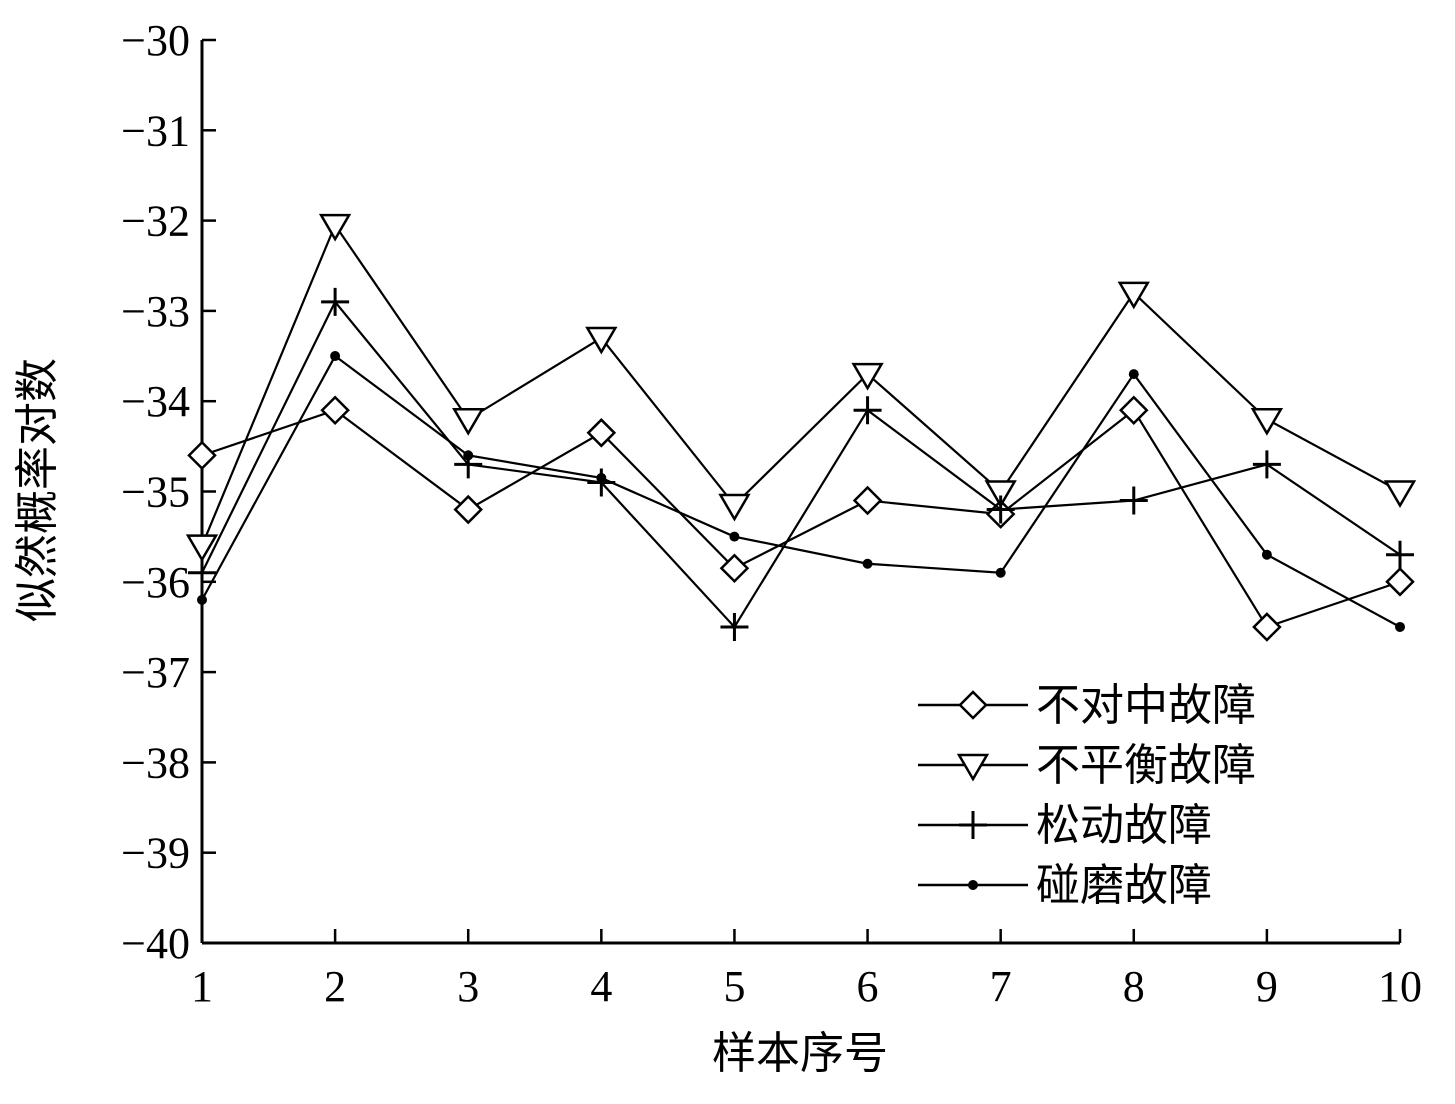 This screenshot has width=1455, height=1104. Describe the element at coordinates (1124, 825) in the screenshot. I see `legend-label: 松动故障` at that location.